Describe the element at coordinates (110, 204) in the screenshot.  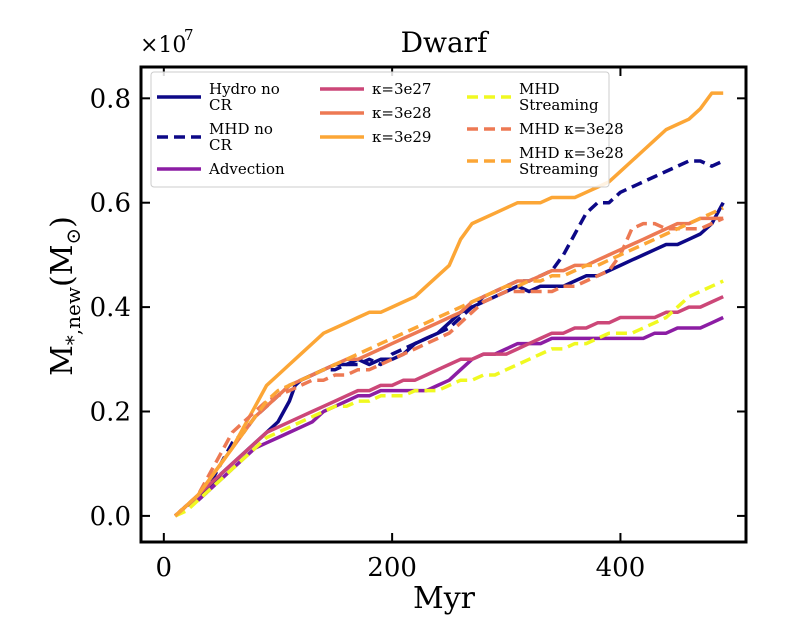
I see `y-tick-label: 0.6` at that location.